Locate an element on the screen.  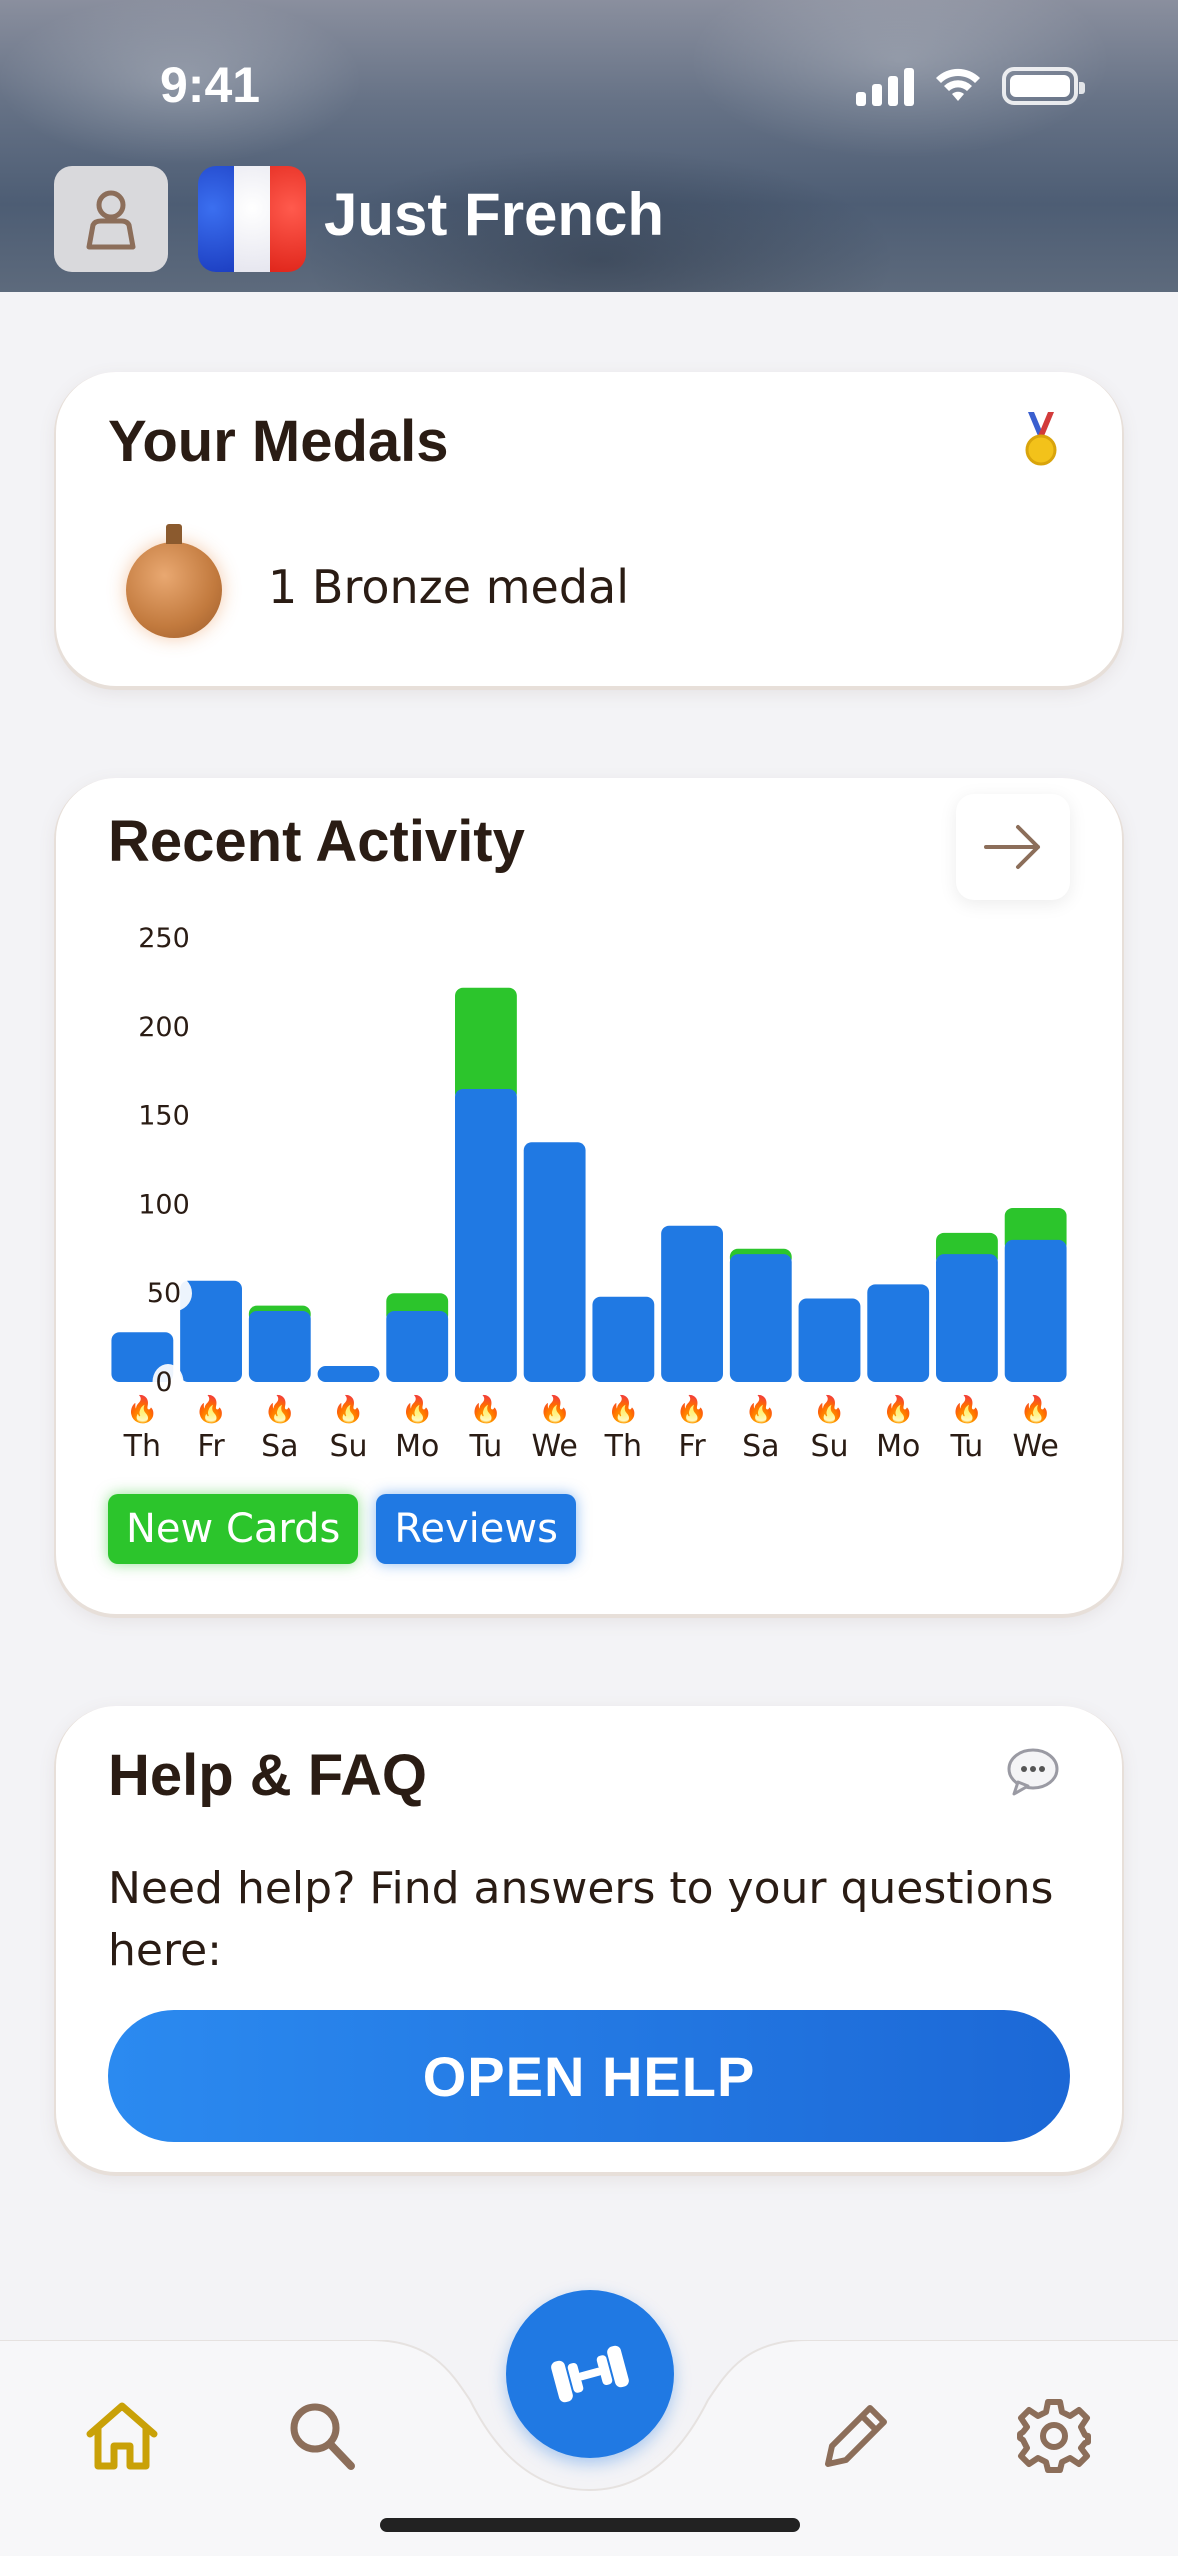
medals-title: Your Medals is located at coordinates (278, 441).